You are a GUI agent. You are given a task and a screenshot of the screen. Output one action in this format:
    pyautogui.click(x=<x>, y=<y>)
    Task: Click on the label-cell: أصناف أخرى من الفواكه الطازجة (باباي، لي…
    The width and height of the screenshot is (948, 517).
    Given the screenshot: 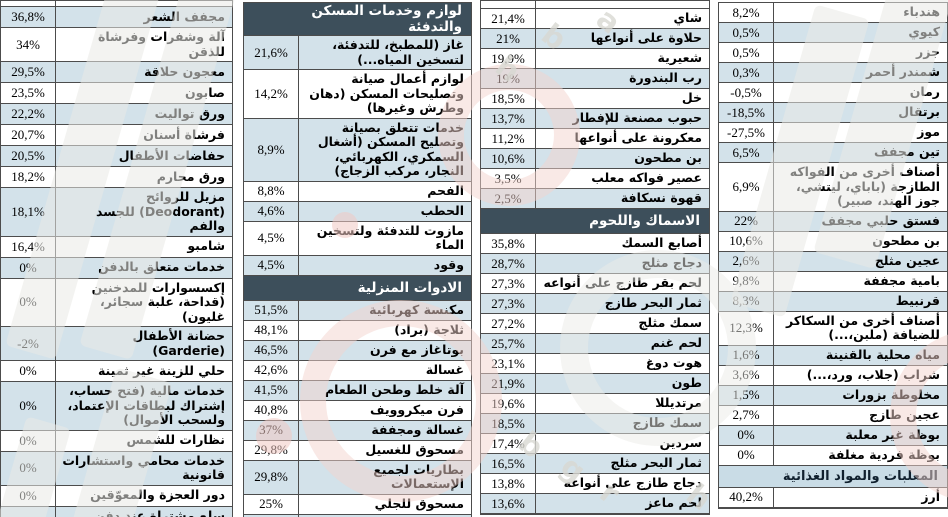 What is the action you would take?
    pyautogui.click(x=864, y=186)
    